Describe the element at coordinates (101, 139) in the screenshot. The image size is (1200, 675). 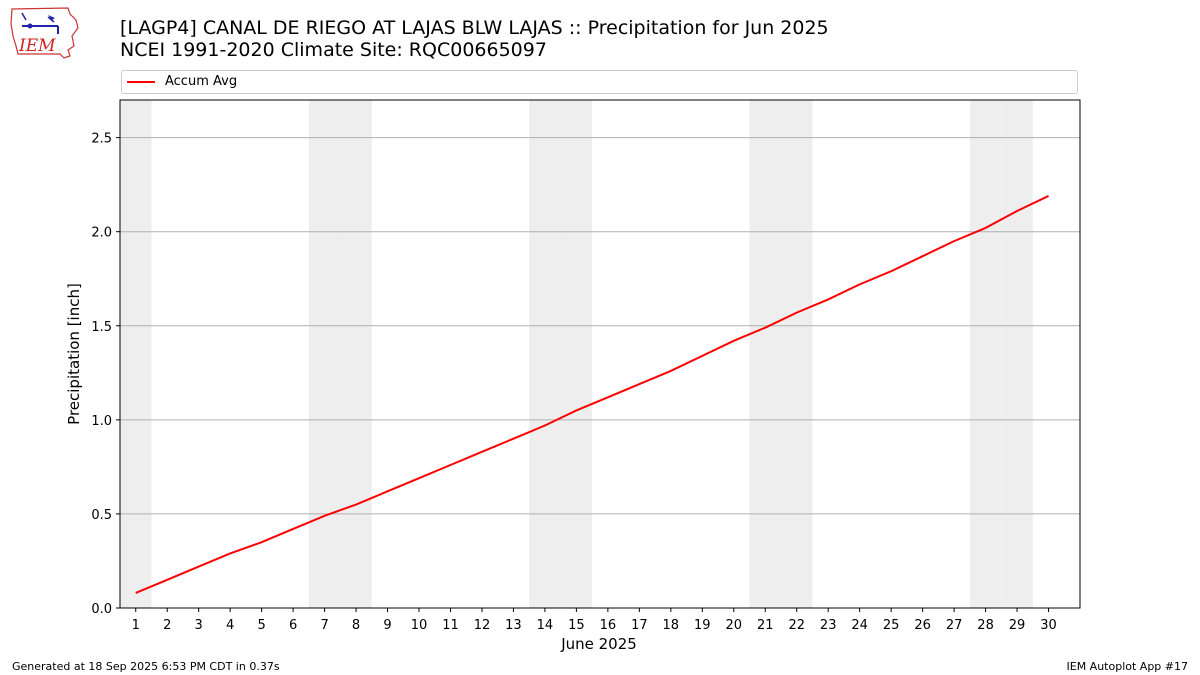
I see `y-tick-label: 2.5` at that location.